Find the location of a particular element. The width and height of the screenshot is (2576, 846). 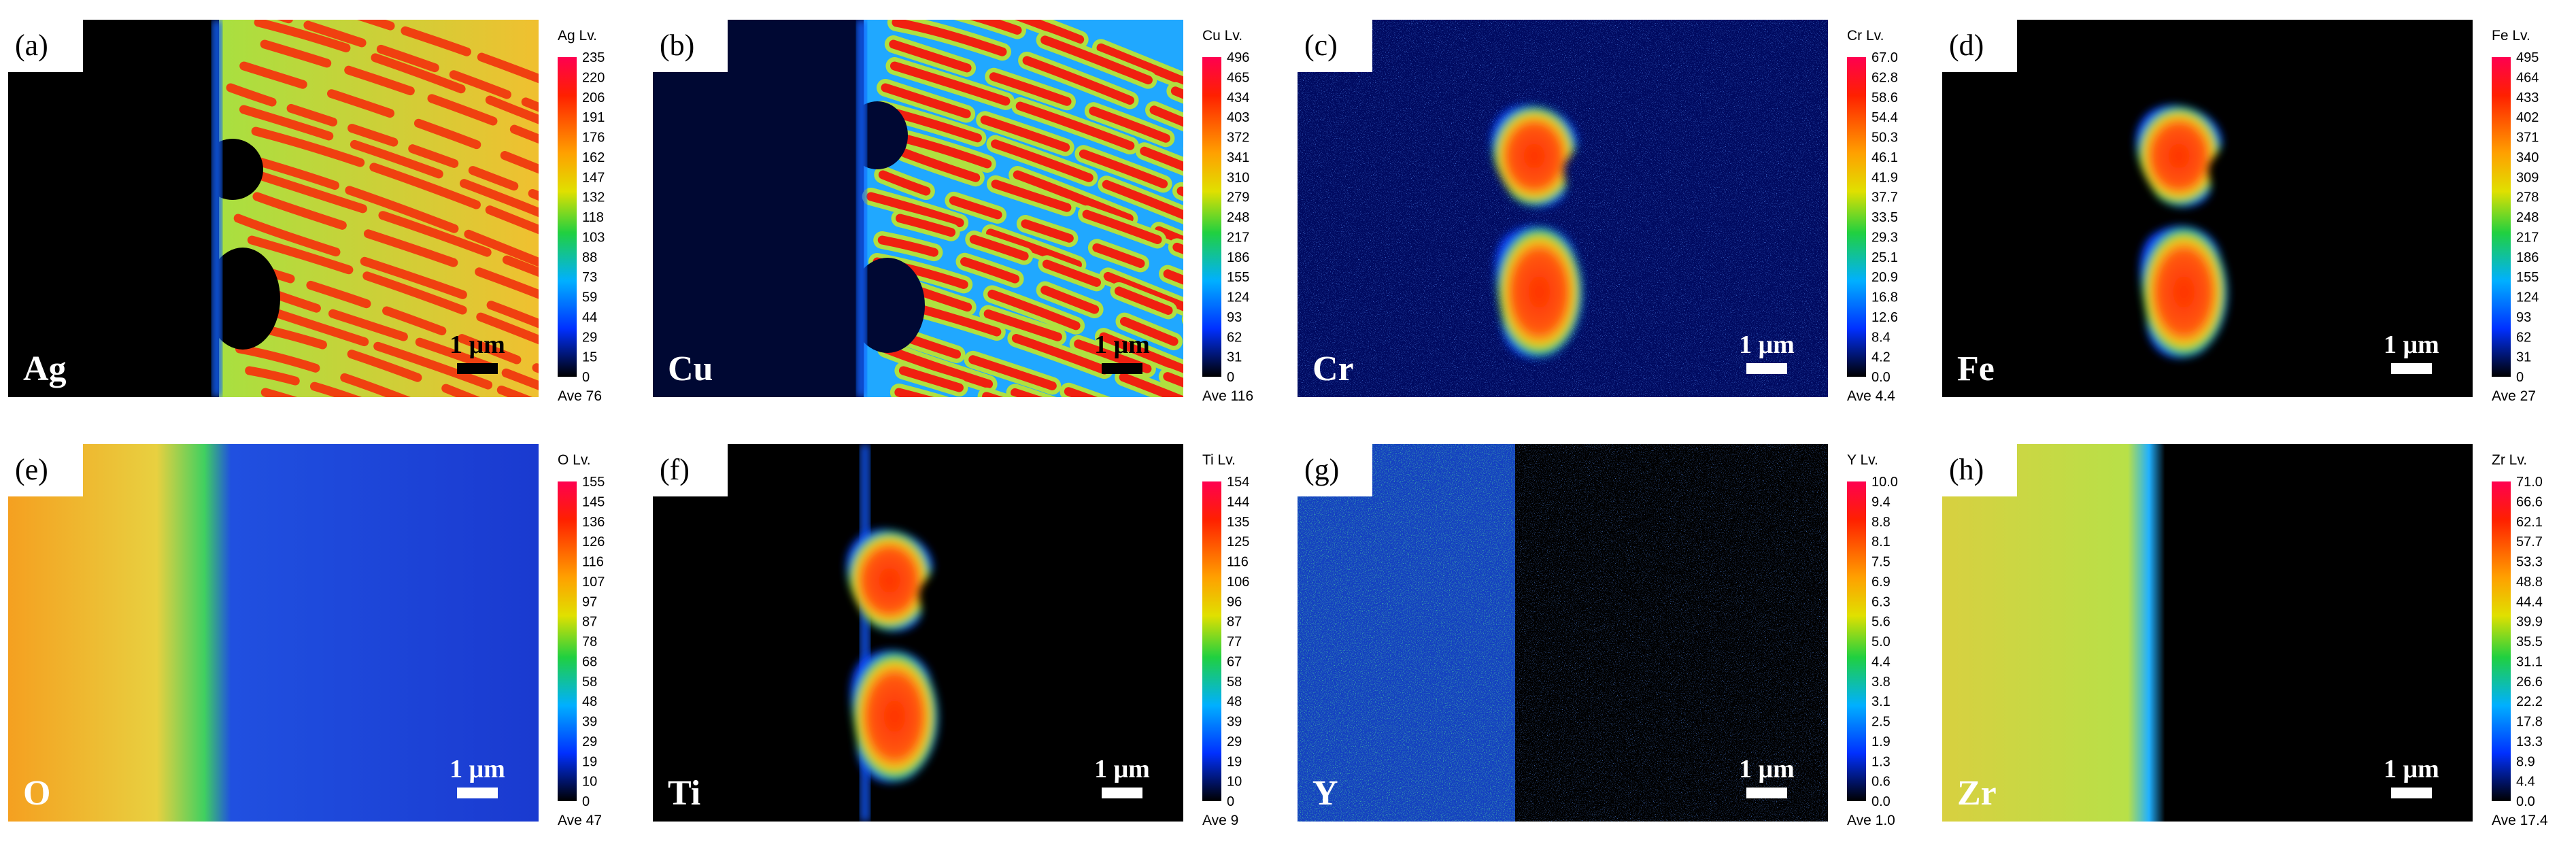

colorbar-tick-label: 465 is located at coordinates (1238, 77).